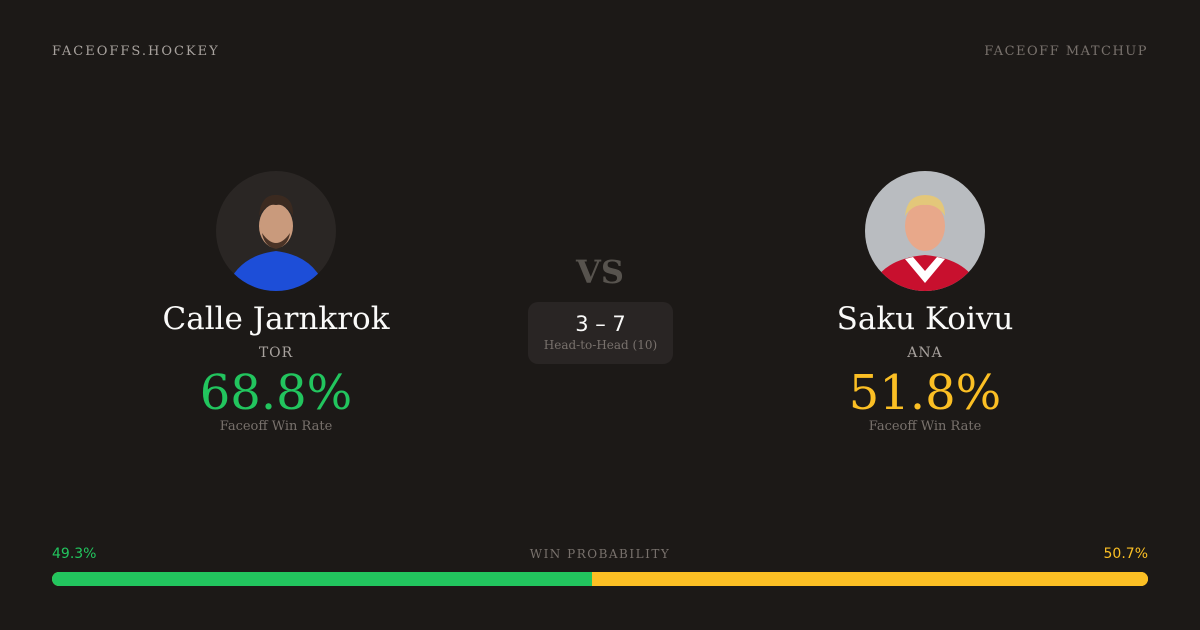 The height and width of the screenshot is (630, 1200). Describe the element at coordinates (600, 272) in the screenshot. I see `vs-label: VS` at that location.